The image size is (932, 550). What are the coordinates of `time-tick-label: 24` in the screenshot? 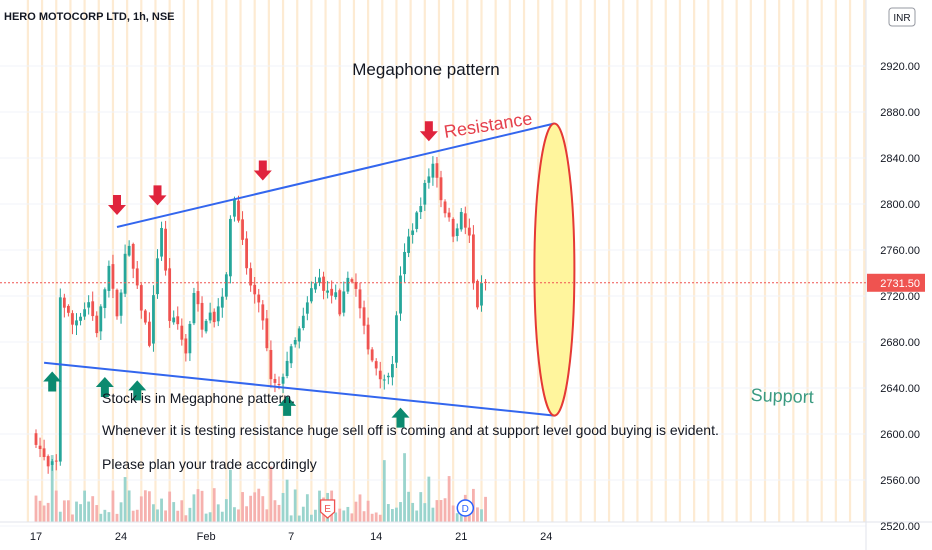 It's located at (546, 537).